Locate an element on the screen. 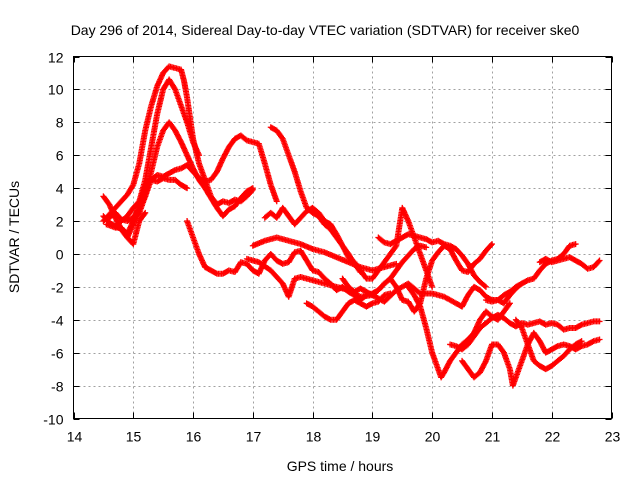  x-tick-label: 16 is located at coordinates (194, 437).